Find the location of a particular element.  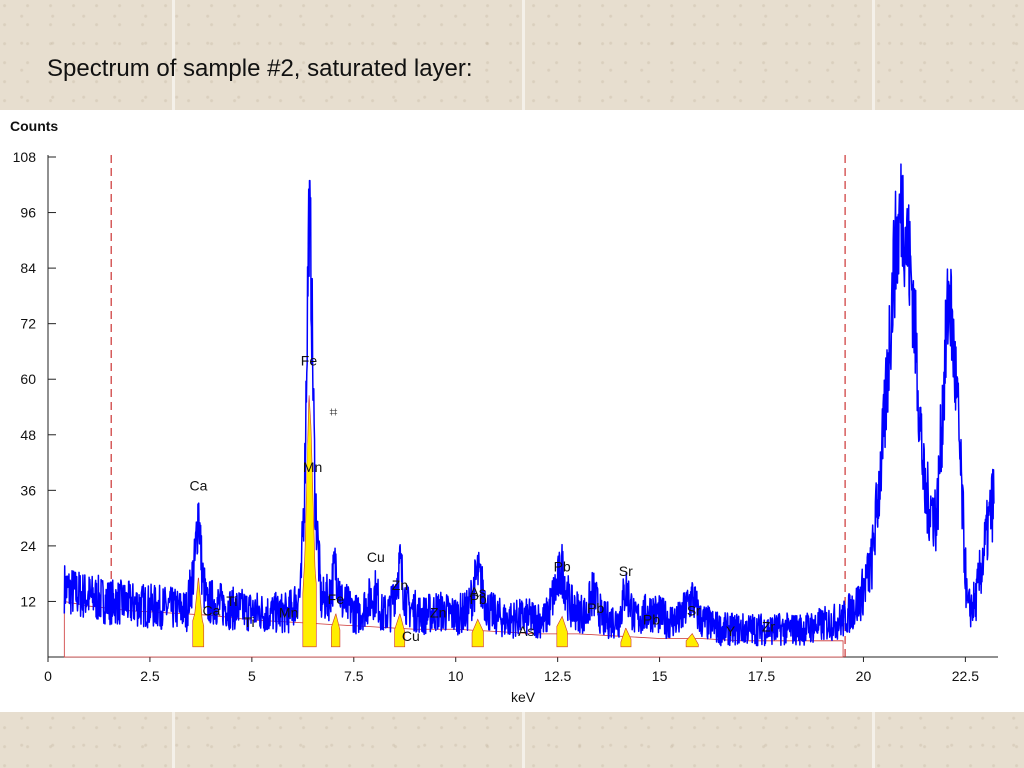

x-tick-label: 5 is located at coordinates (252, 676).